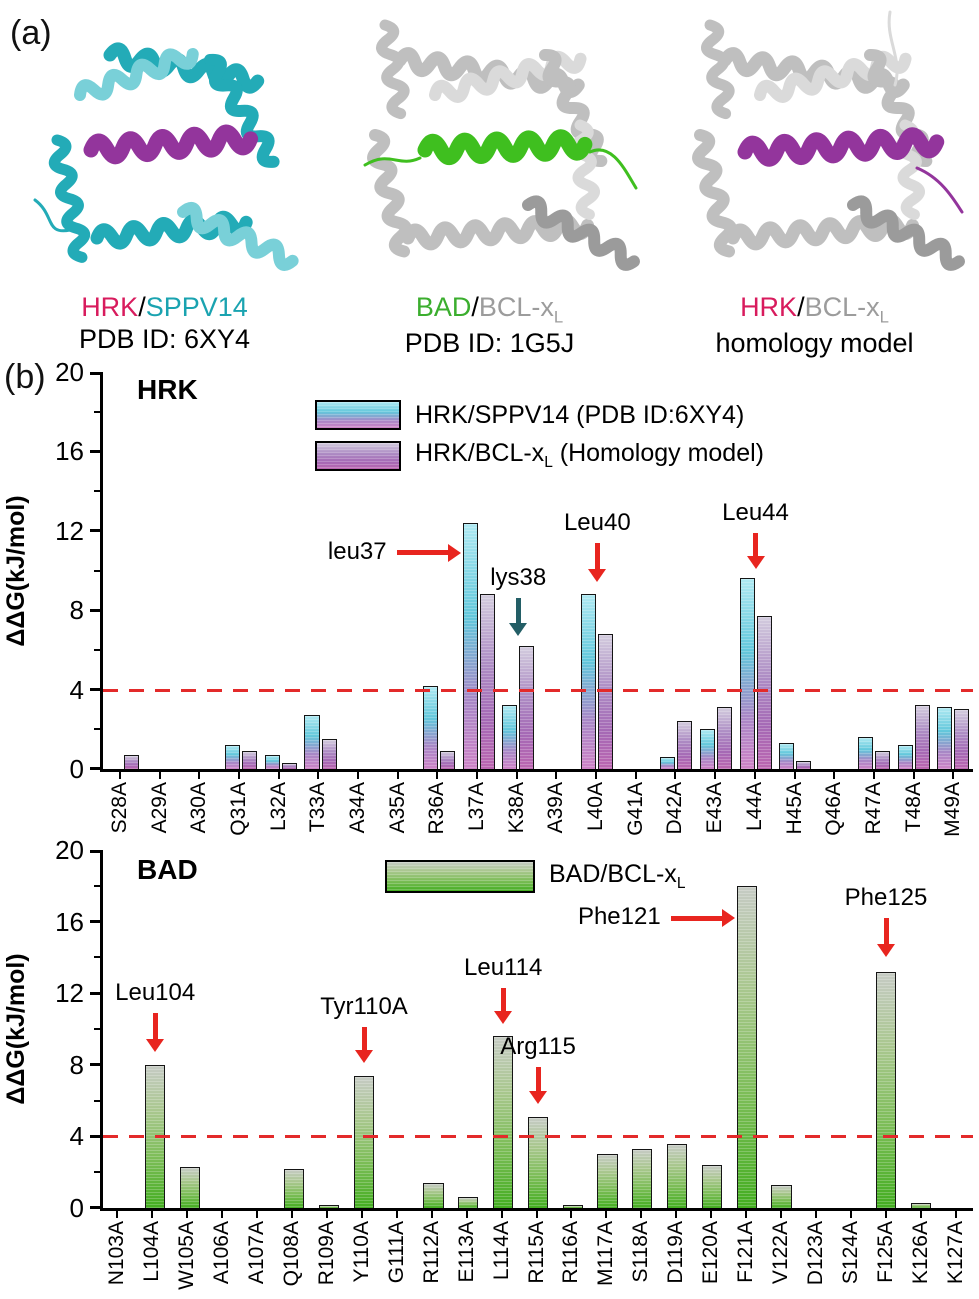 This screenshot has width=979, height=1299. I want to click on x-cell-R109A: R109A, so click(327, 1250).